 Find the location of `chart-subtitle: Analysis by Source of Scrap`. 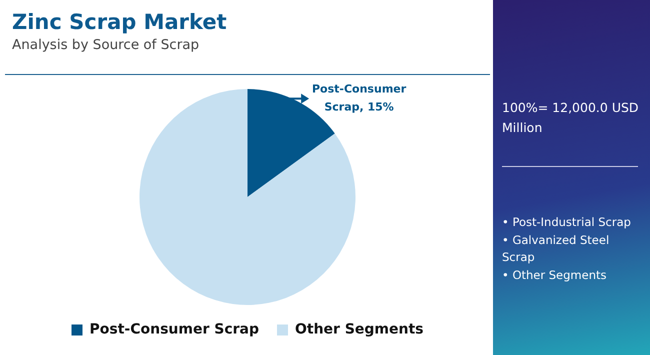

chart-subtitle: Analysis by Source of Scrap is located at coordinates (106, 45).